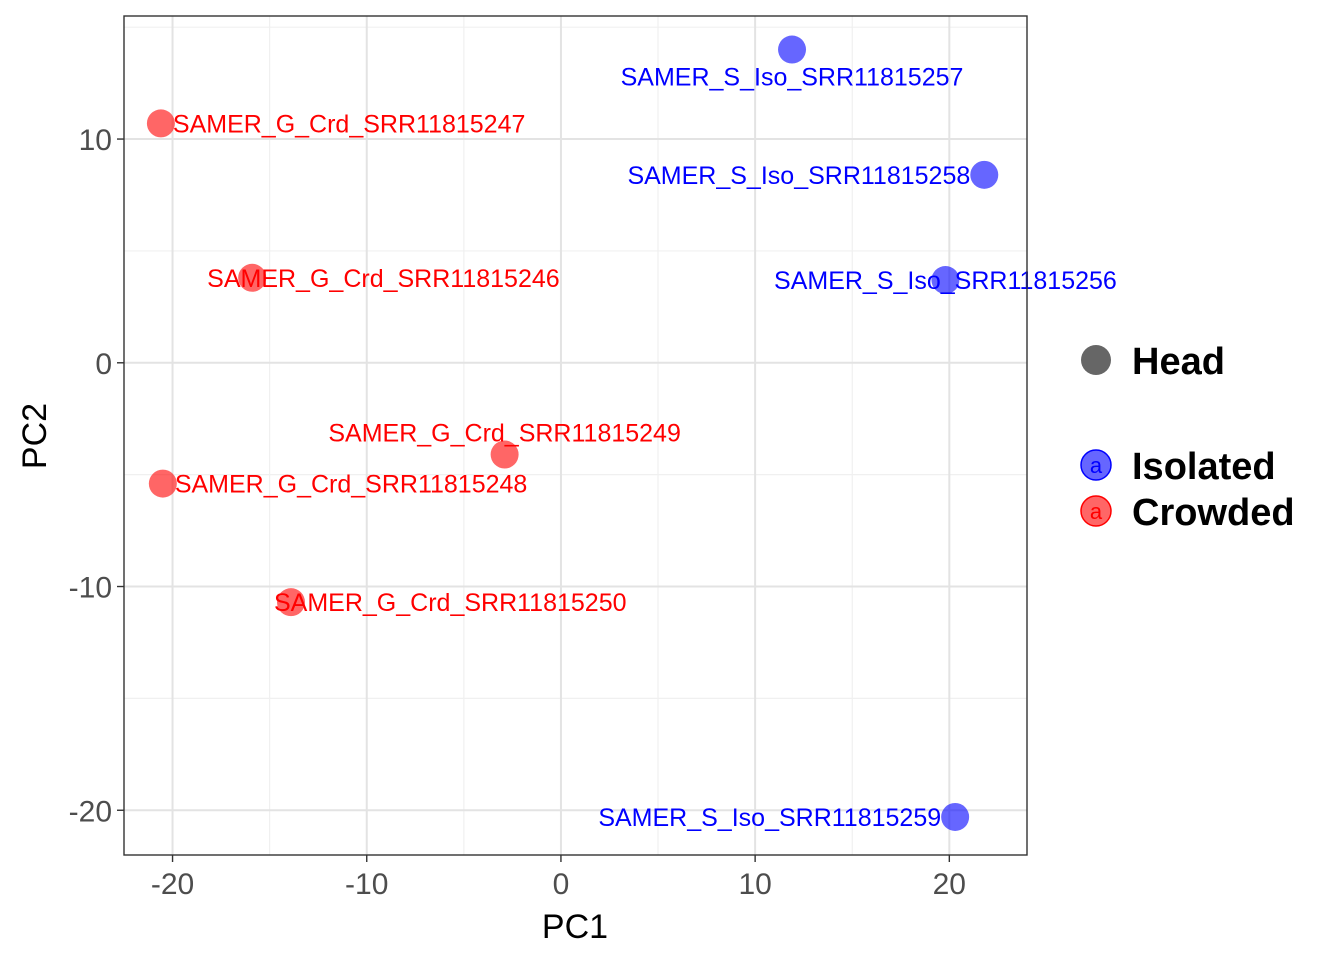 The image size is (1344, 960). What do you see at coordinates (450, 603) in the screenshot?
I see `point-label: SAMER_G_Crd_SRR11815250` at bounding box center [450, 603].